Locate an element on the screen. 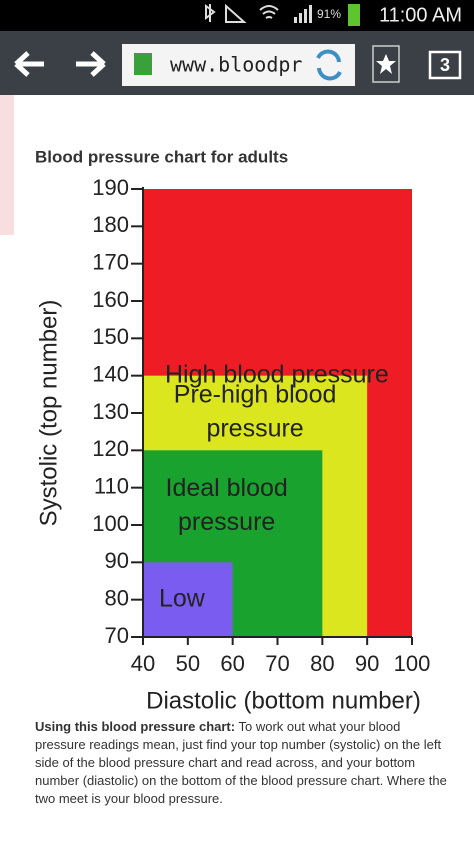 The width and height of the screenshot is (474, 842). x-tick-label: 40 is located at coordinates (143, 663).